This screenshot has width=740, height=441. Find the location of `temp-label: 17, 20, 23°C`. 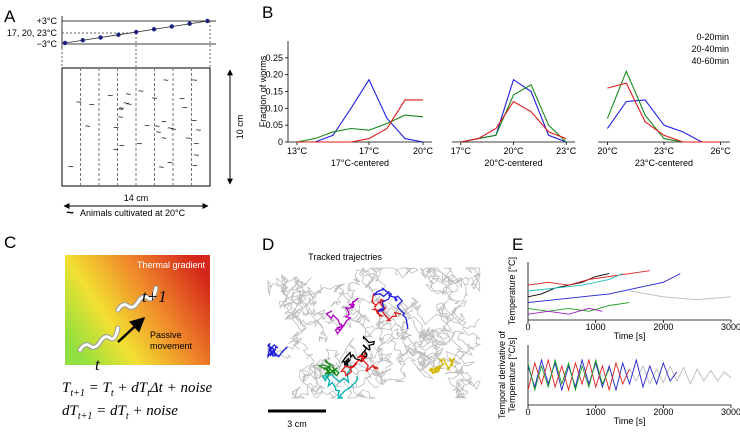

temp-label: 17, 20, 23°C is located at coordinates (32, 33).